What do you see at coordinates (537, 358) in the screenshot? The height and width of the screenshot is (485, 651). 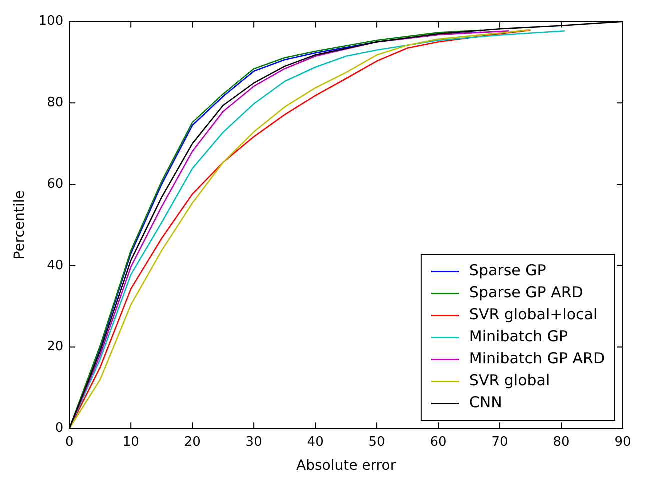 I see `legend-label: Minibatch GP ARD` at bounding box center [537, 358].